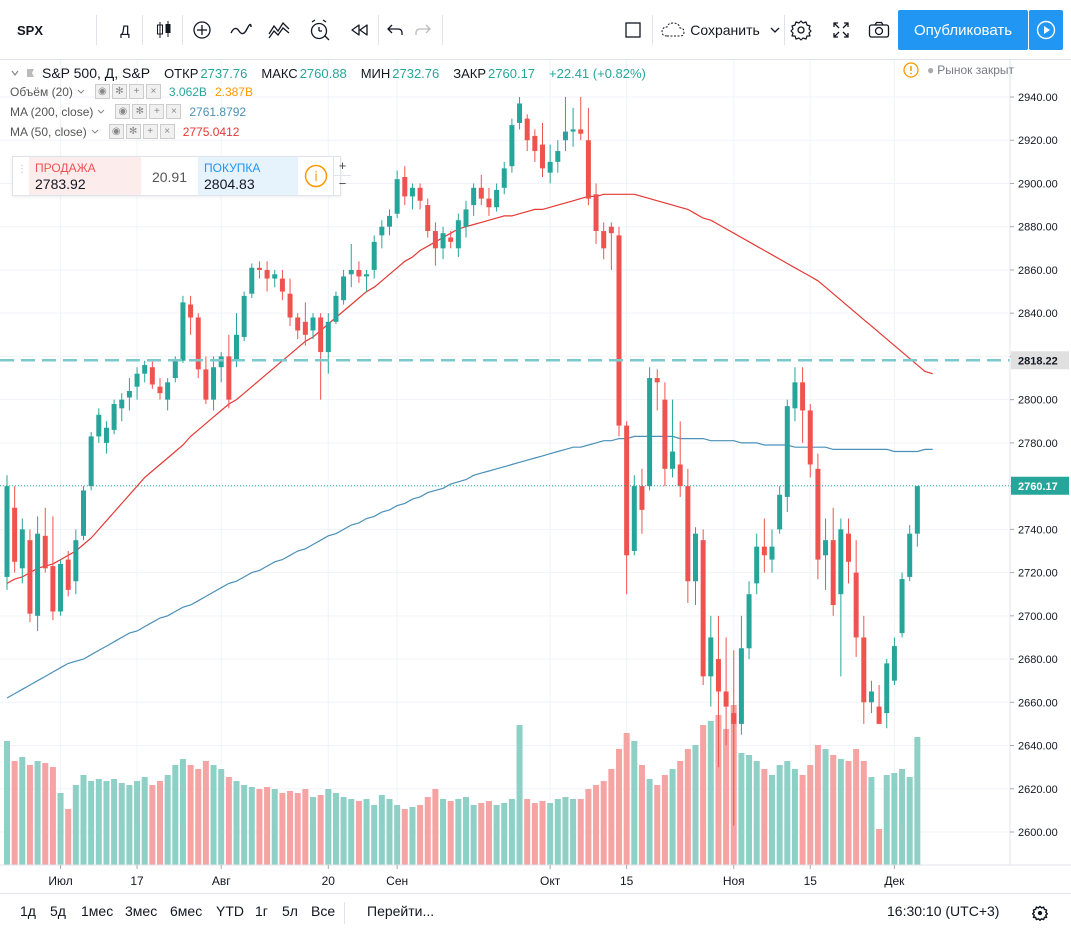 This screenshot has height=931, width=1071. Describe the element at coordinates (261, 911) in the screenshot. I see `range-1y: 1г` at that location.